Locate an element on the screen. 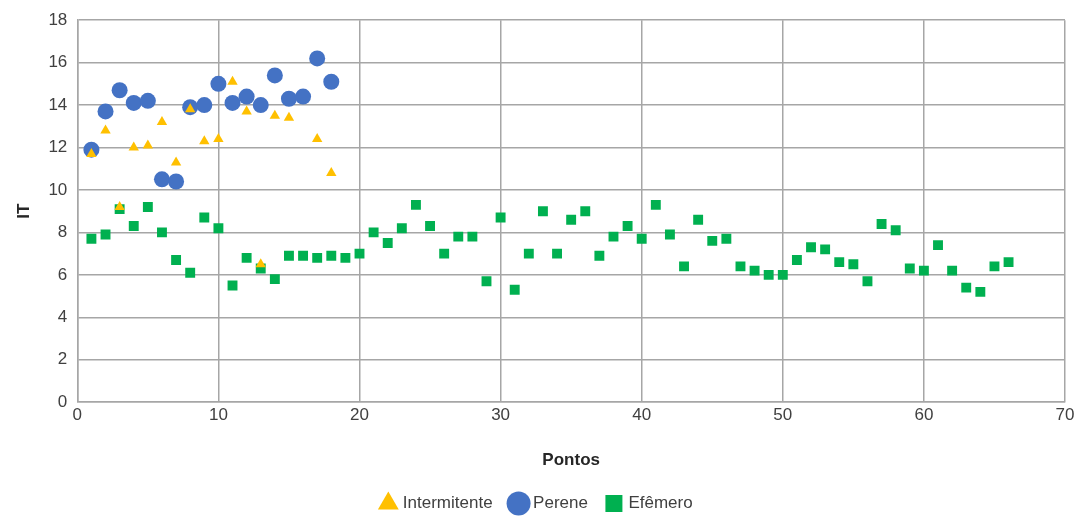 The image size is (1085, 532). x-tick-label: 40 is located at coordinates (642, 415).